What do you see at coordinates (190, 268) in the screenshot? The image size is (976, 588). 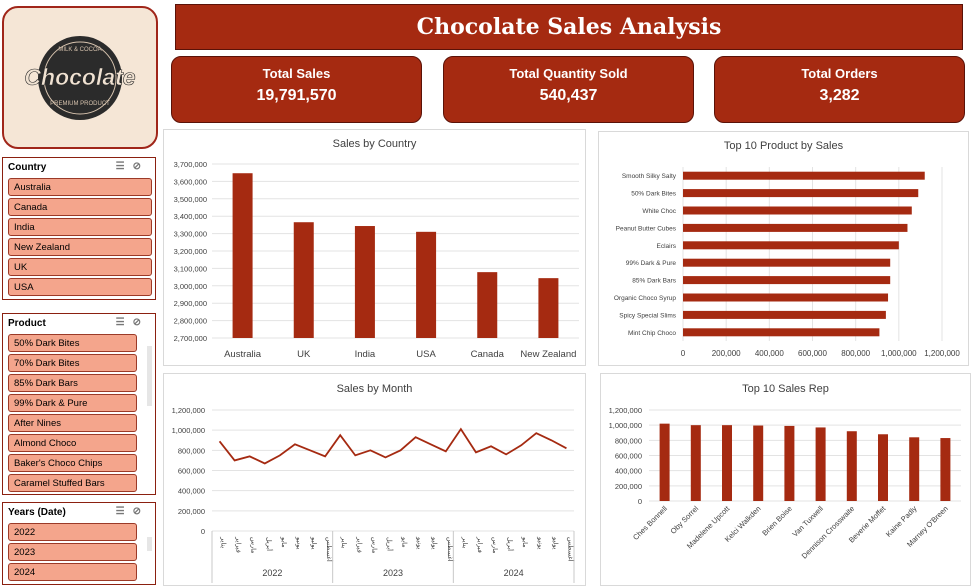 I see `y-tick-label: 3,100,000` at bounding box center [190, 268].